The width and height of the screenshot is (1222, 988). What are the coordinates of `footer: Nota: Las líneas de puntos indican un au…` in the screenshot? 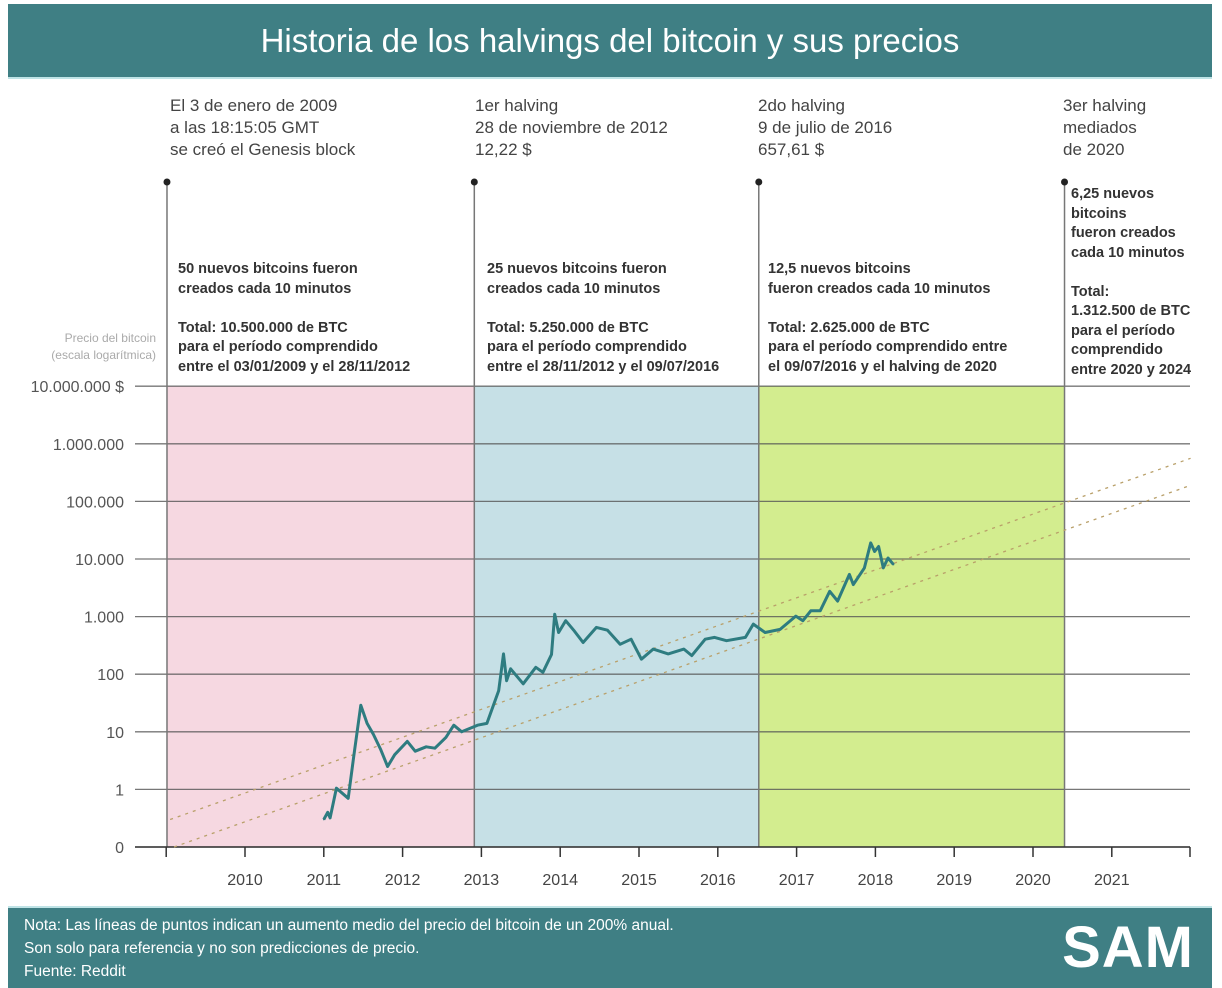 It's located at (610, 947).